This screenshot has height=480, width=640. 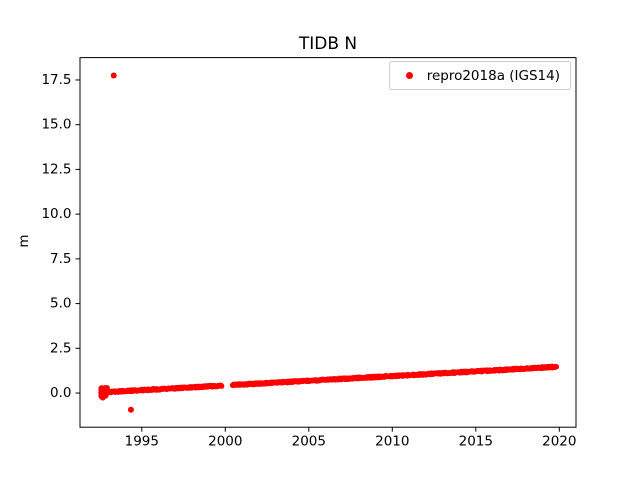 I want to click on legend: repro2018a (IGS14), so click(x=479, y=75).